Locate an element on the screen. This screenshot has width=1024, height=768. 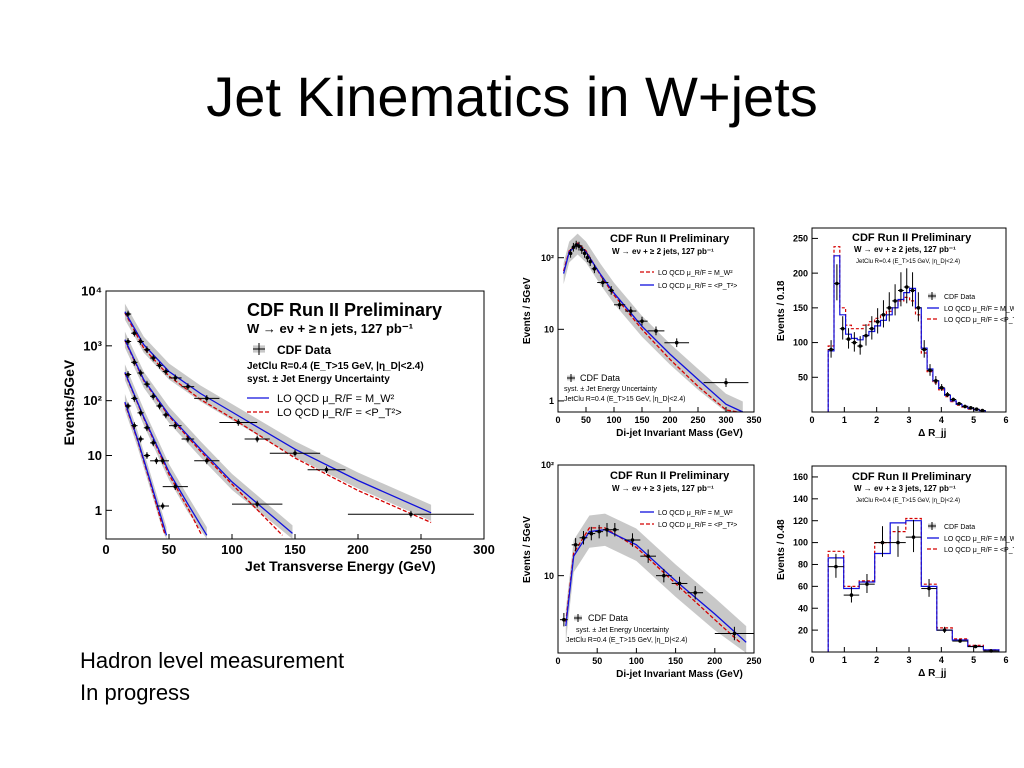
y-tick-label: 20 is located at coordinates (803, 630).